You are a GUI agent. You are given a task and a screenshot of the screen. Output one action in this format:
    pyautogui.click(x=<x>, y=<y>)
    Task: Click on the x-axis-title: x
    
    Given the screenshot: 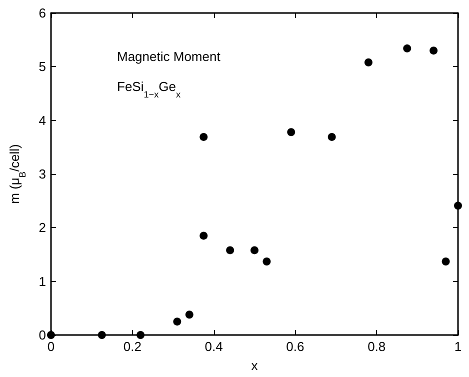 What is the action you would take?
    pyautogui.click(x=254, y=365)
    